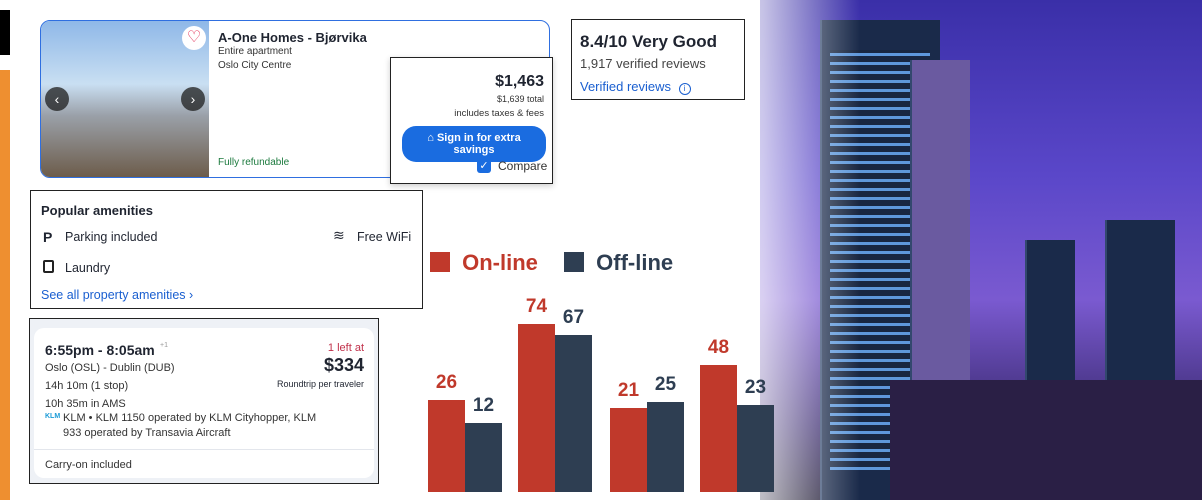 The image size is (1202, 500). What do you see at coordinates (100, 350) in the screenshot?
I see `flight-times: 6:55pm - 8:05am` at bounding box center [100, 350].